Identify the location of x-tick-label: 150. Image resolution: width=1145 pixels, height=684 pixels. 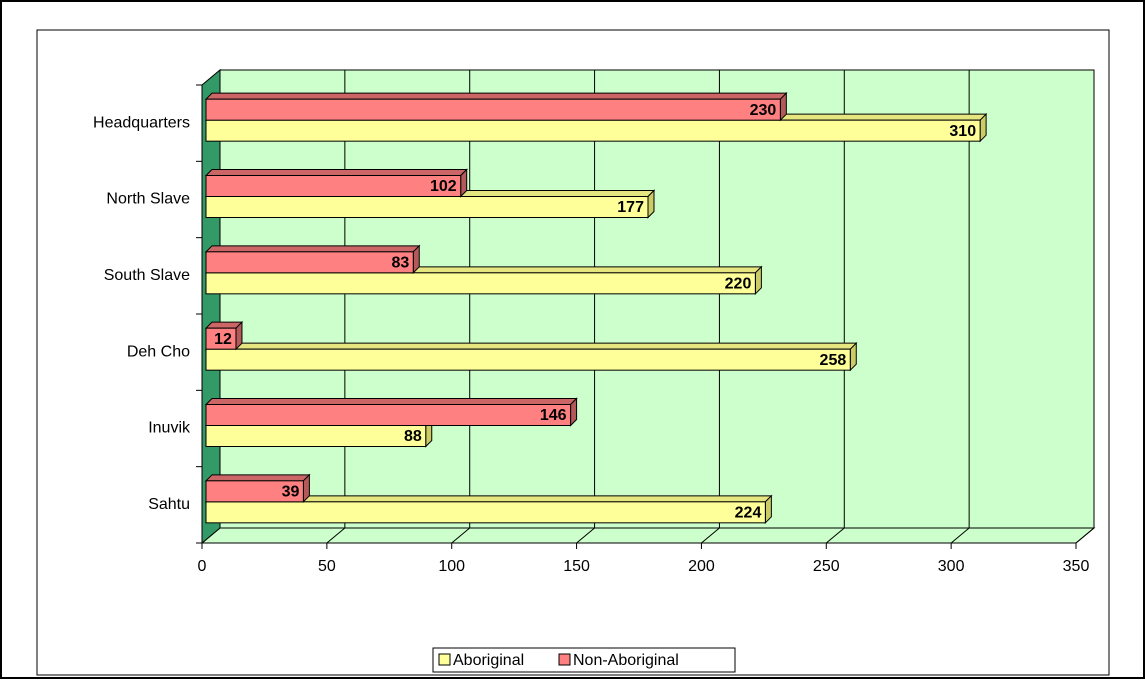
(576, 566).